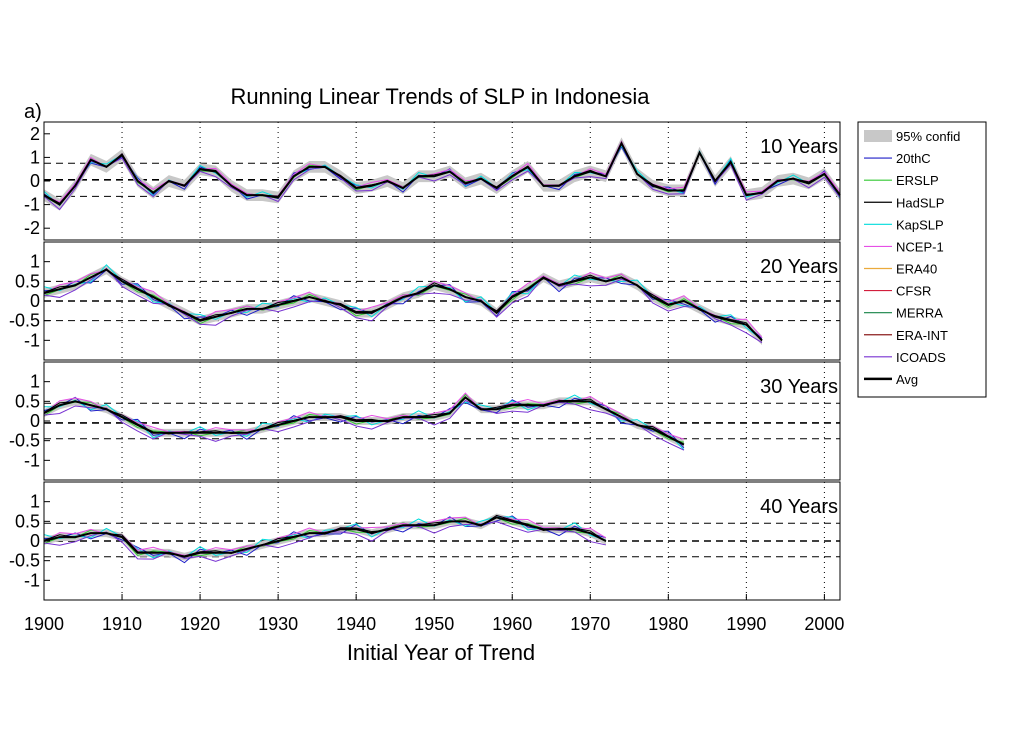 The width and height of the screenshot is (1026, 750). I want to click on x-tick-label: 1960, so click(512, 624).